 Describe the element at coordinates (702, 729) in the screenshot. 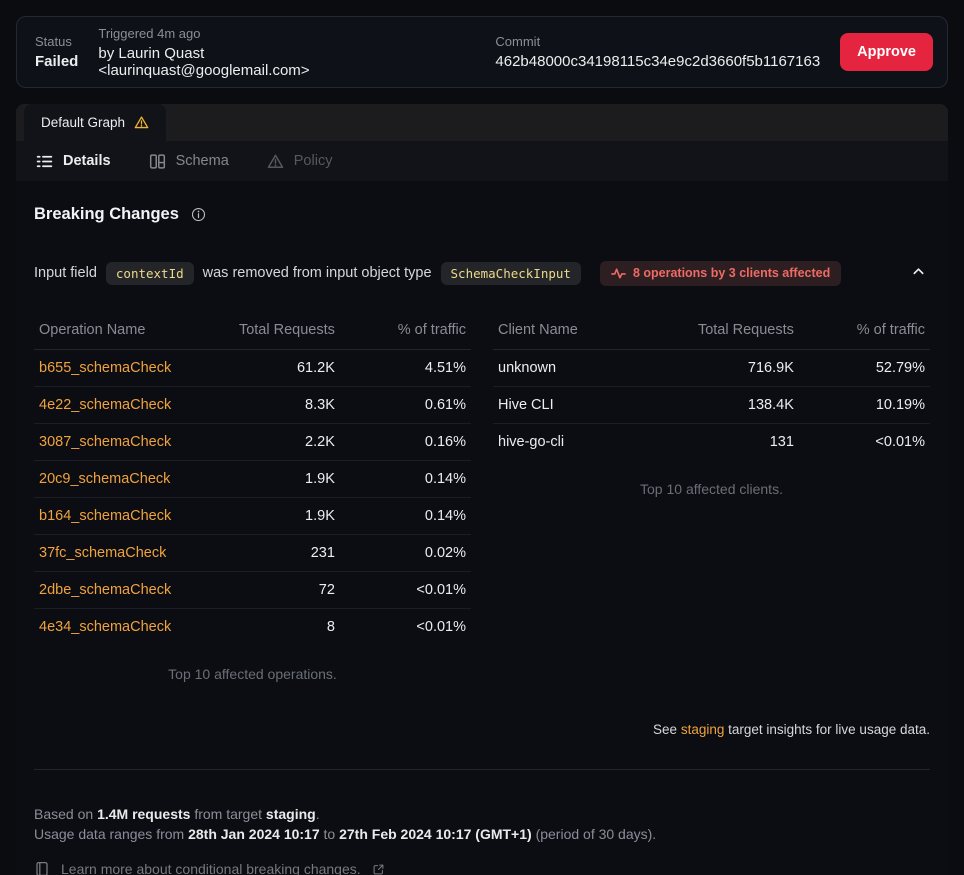

I see `staging-target-link: staging` at that location.